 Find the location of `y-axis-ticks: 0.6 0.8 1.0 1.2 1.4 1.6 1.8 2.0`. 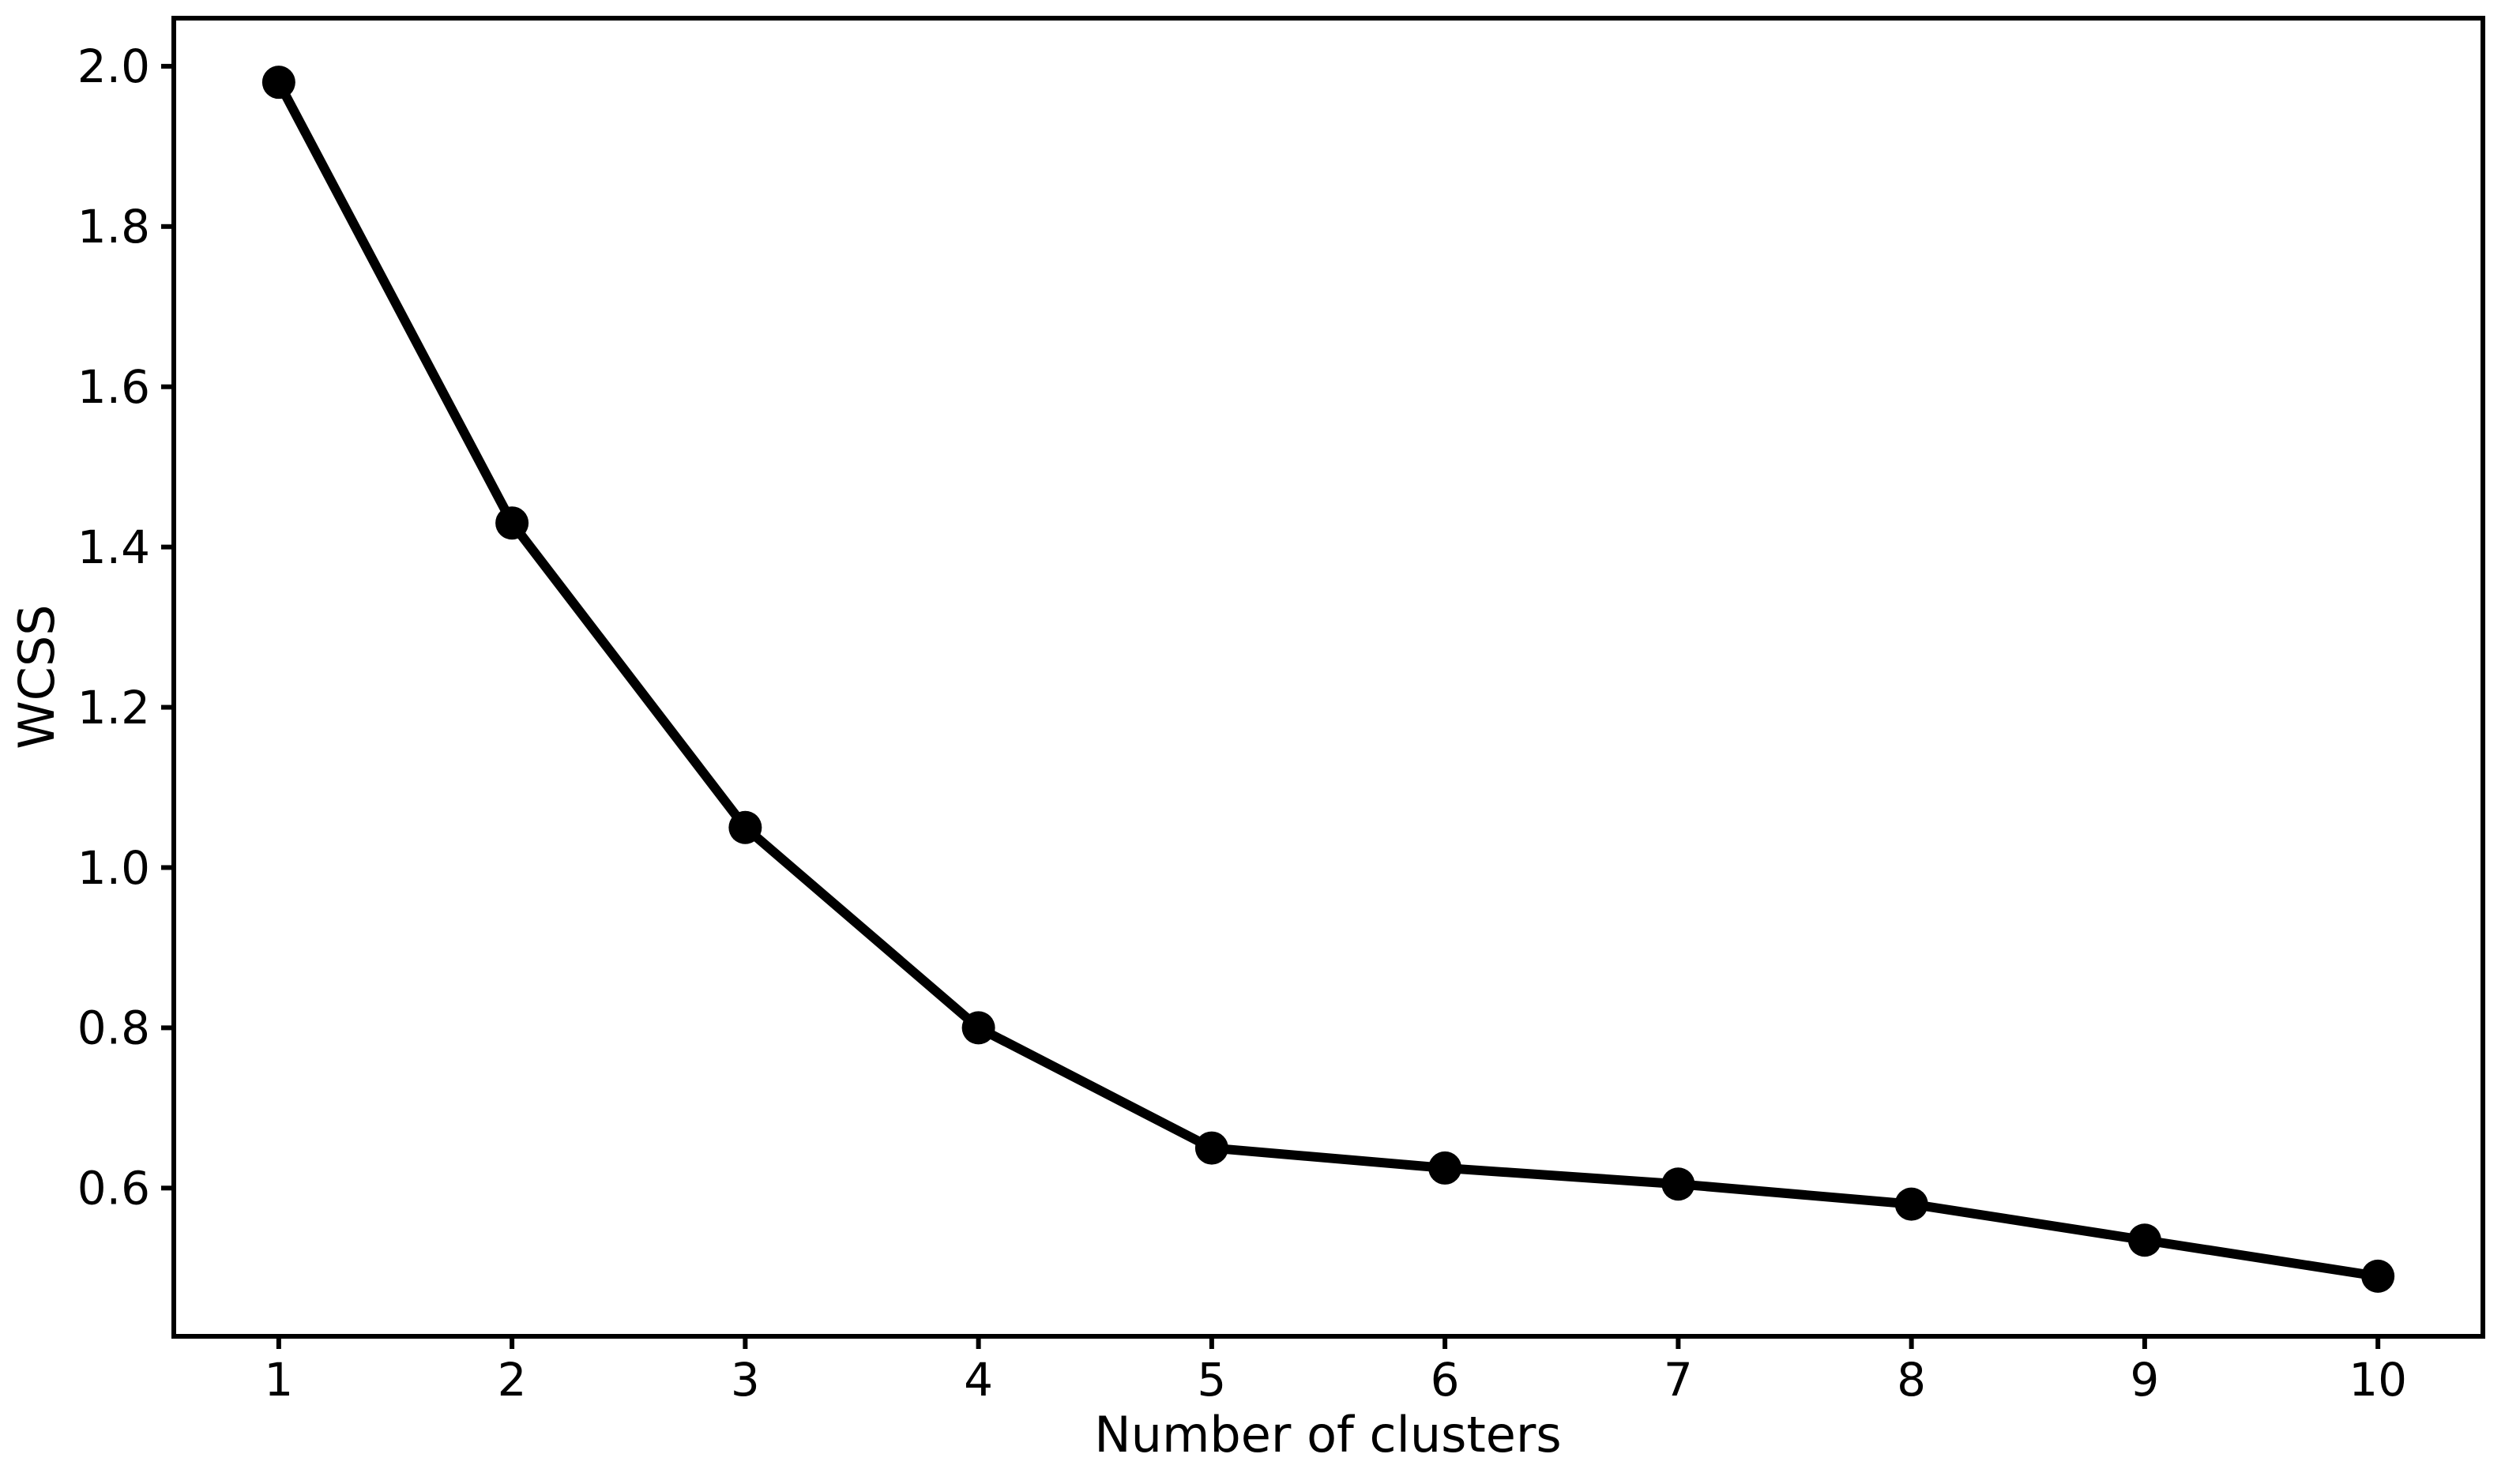

y-axis-ticks: 0.6 0.8 1.0 1.2 1.4 1.6 1.8 2.0 is located at coordinates (125, 627).